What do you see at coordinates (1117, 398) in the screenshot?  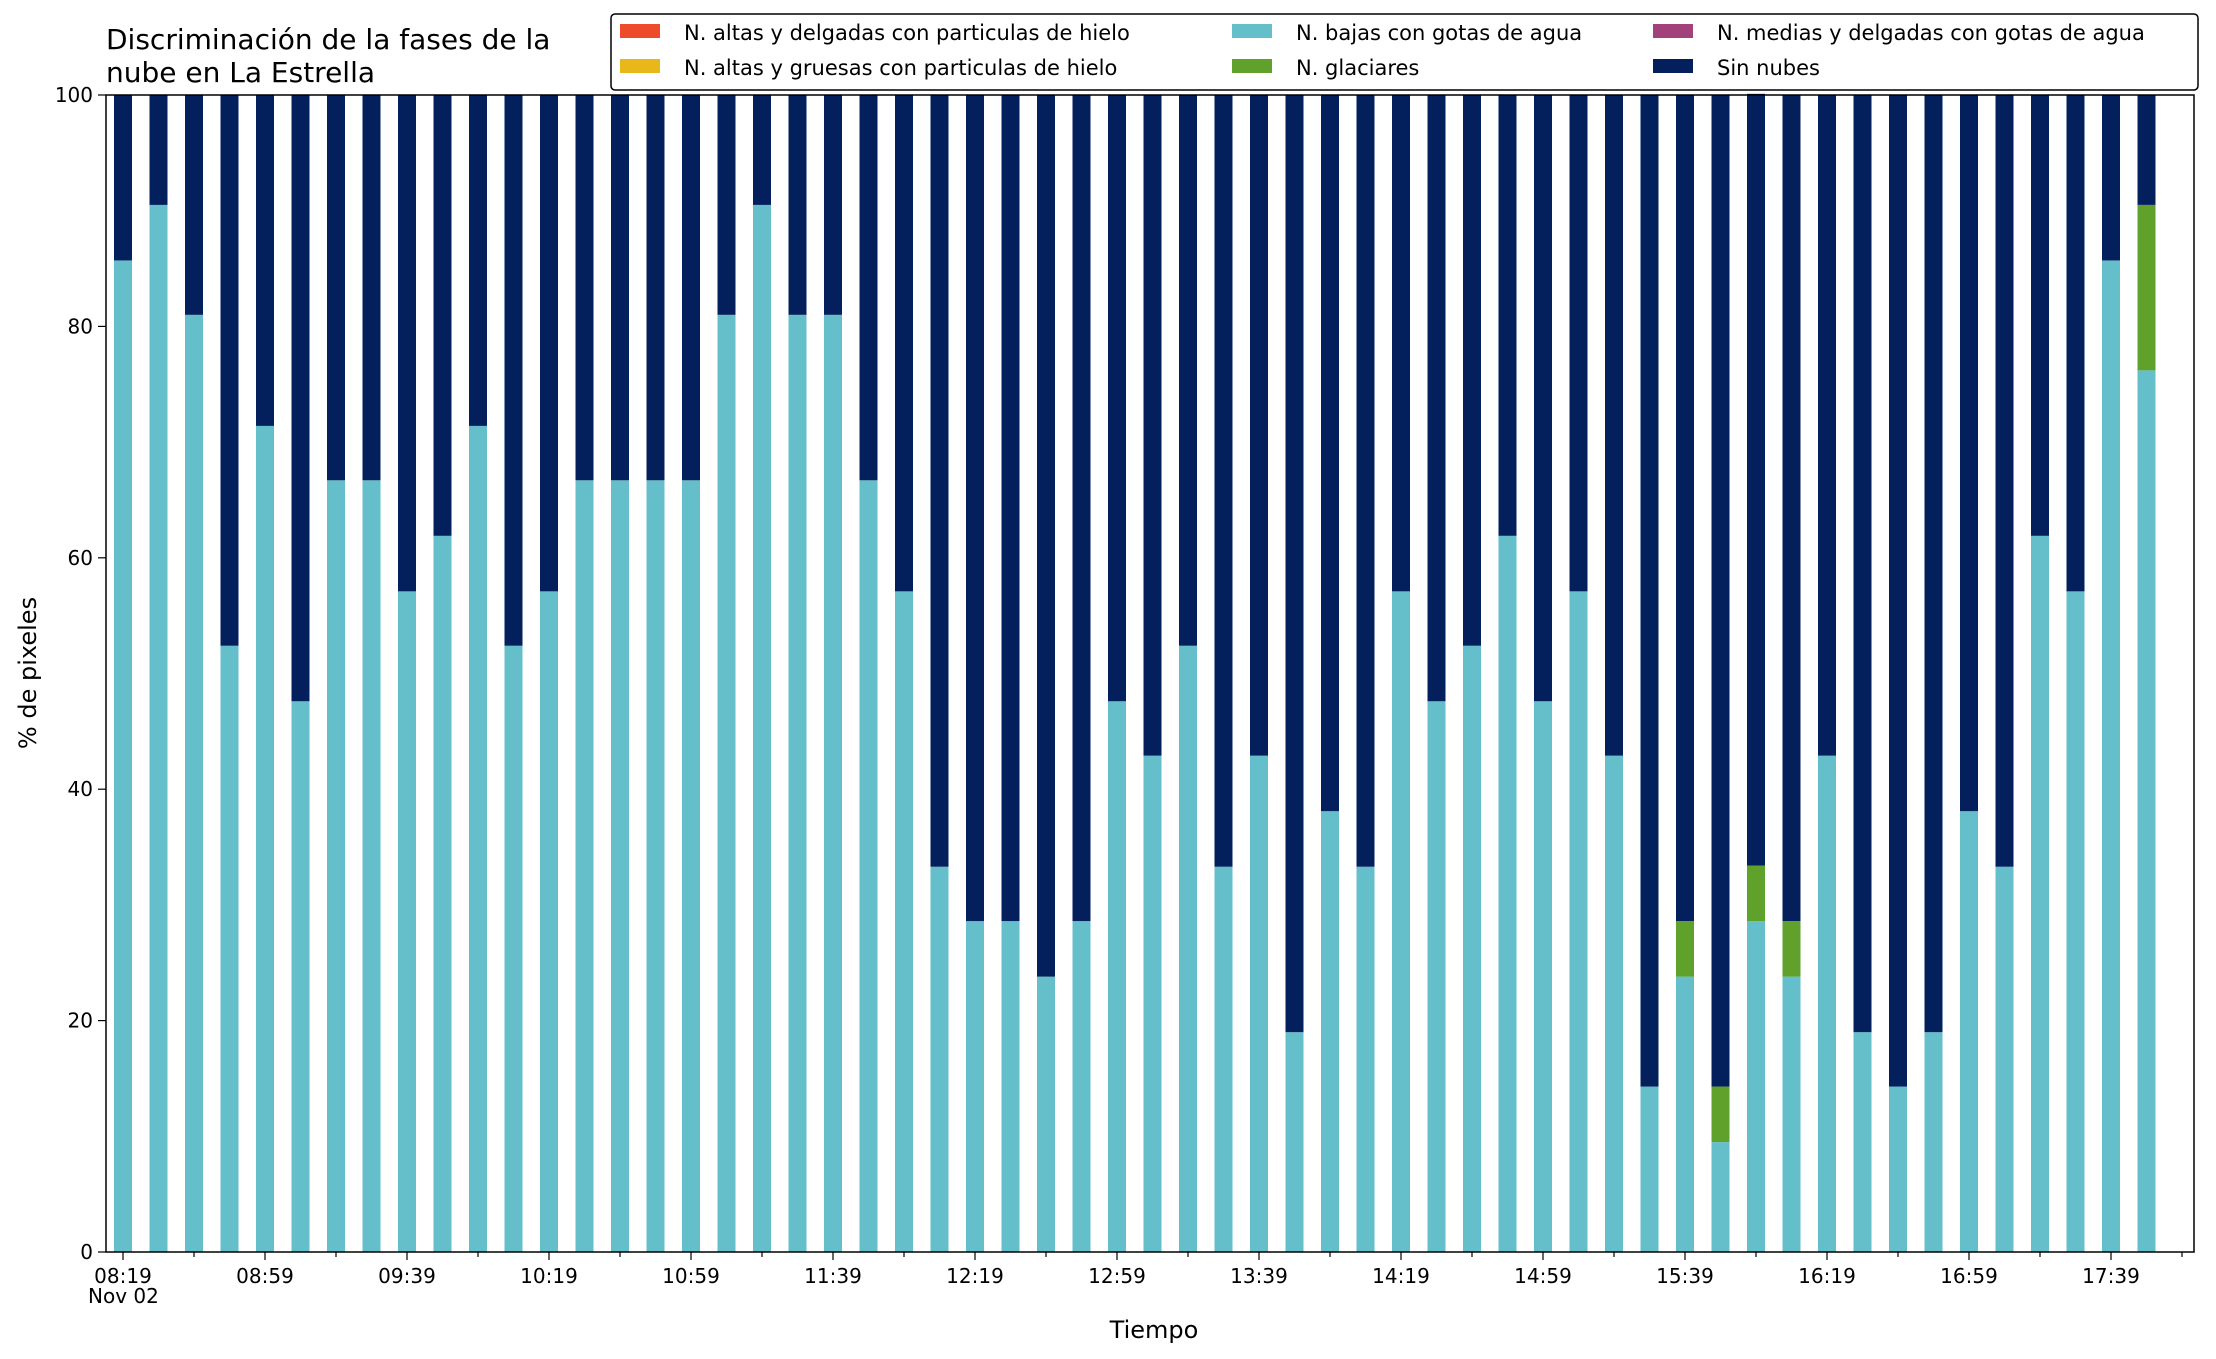 I see `bar-segment-12:59-5` at bounding box center [1117, 398].